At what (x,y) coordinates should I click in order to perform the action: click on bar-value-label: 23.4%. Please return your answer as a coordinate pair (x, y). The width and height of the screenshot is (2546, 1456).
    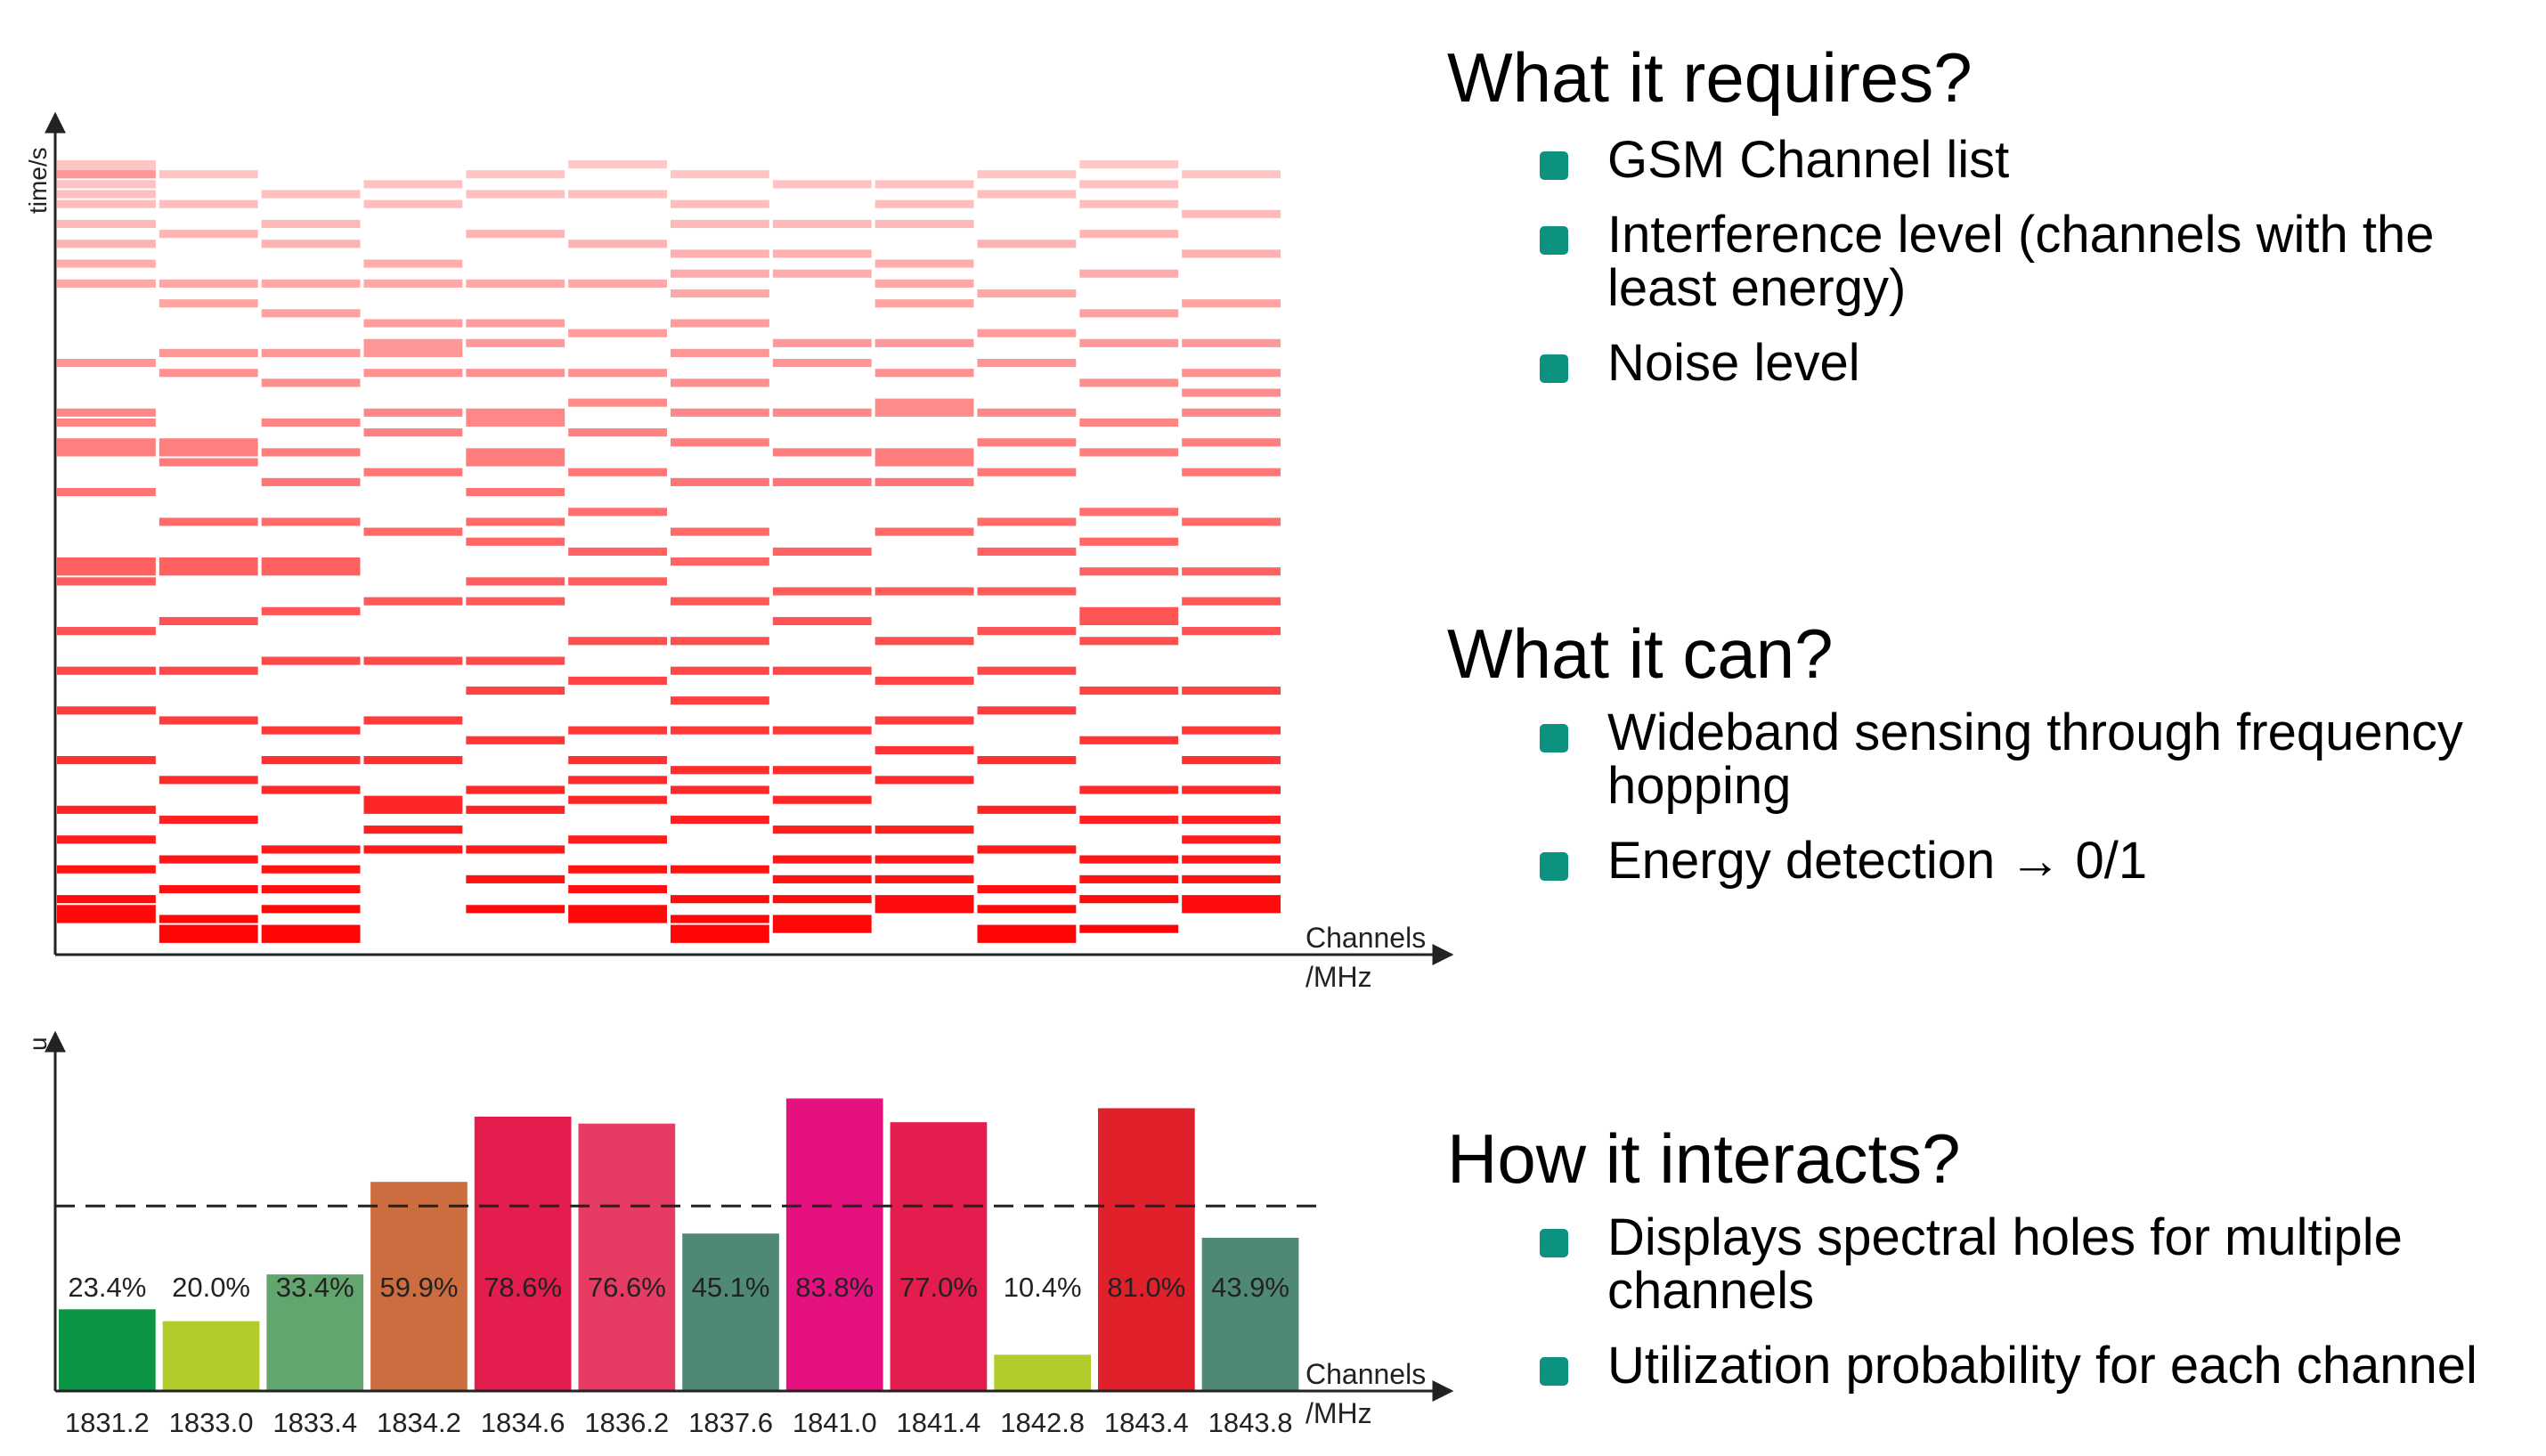
    Looking at the image, I should click on (107, 1287).